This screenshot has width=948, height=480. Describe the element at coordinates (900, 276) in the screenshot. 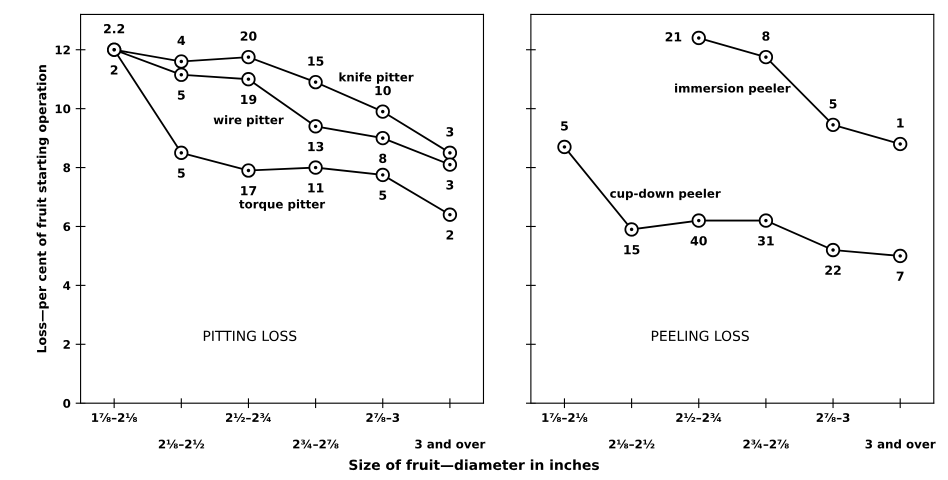

I see `annotation: 7` at that location.